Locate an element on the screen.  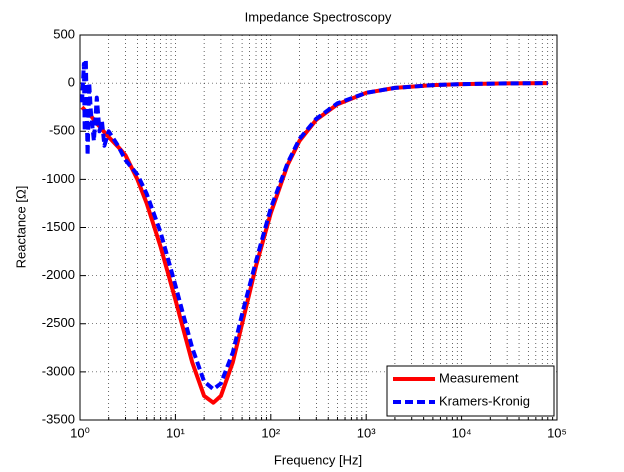
x-axis-label: Frequency [Hz] is located at coordinates (318, 459).